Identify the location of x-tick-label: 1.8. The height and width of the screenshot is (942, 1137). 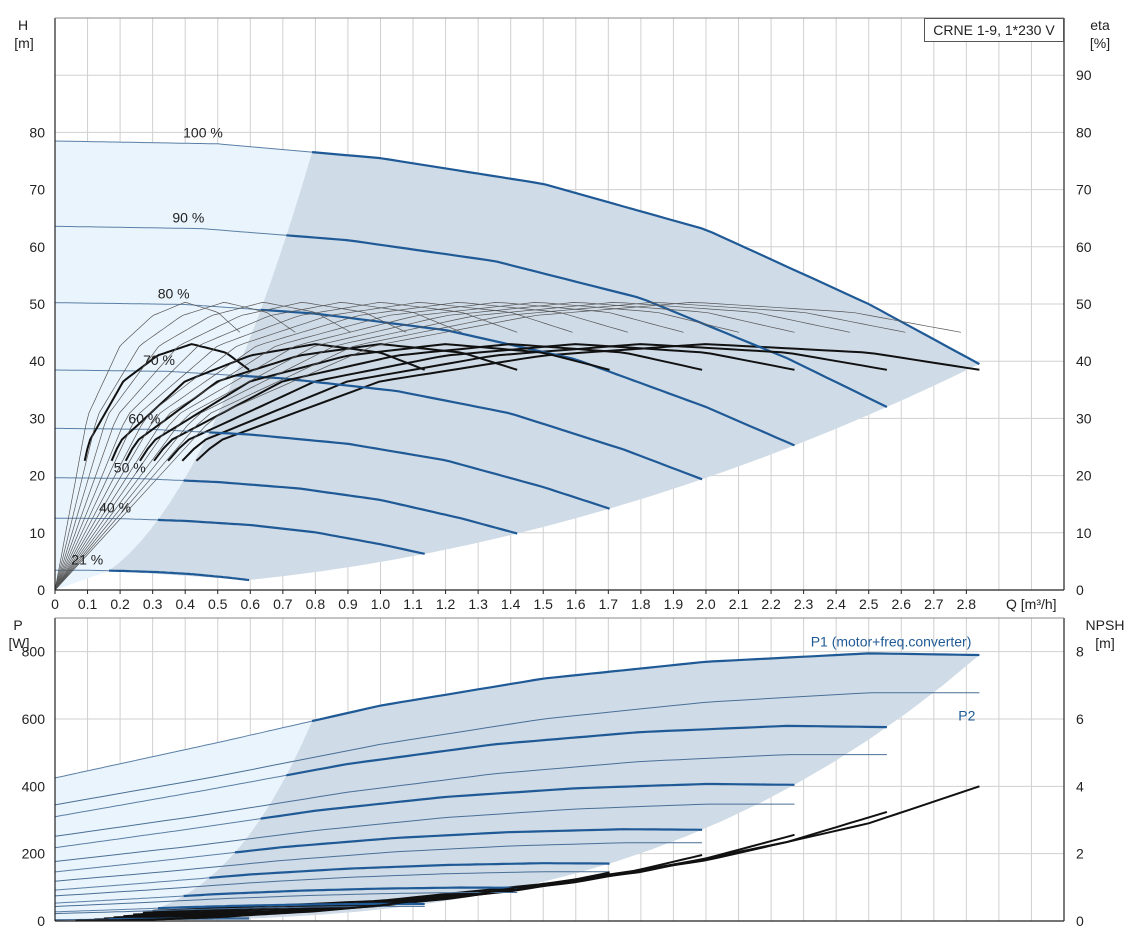
(641, 604).